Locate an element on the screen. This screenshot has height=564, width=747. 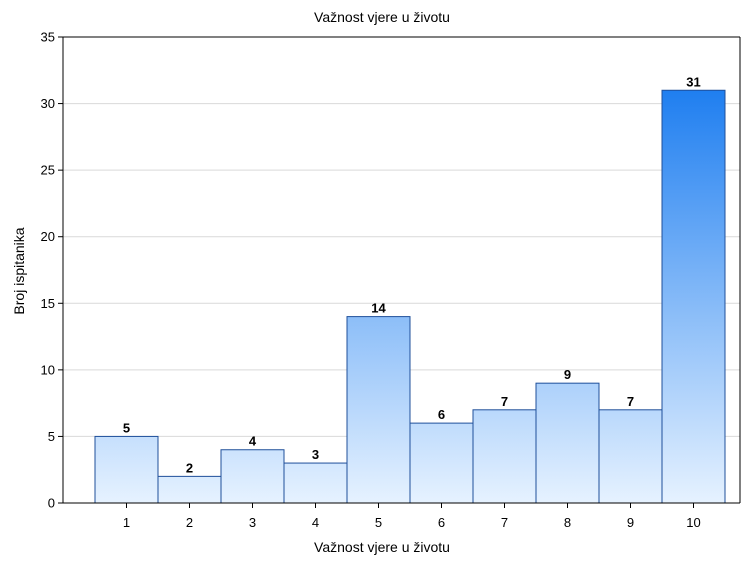
data-label-9: 7 is located at coordinates (630, 401).